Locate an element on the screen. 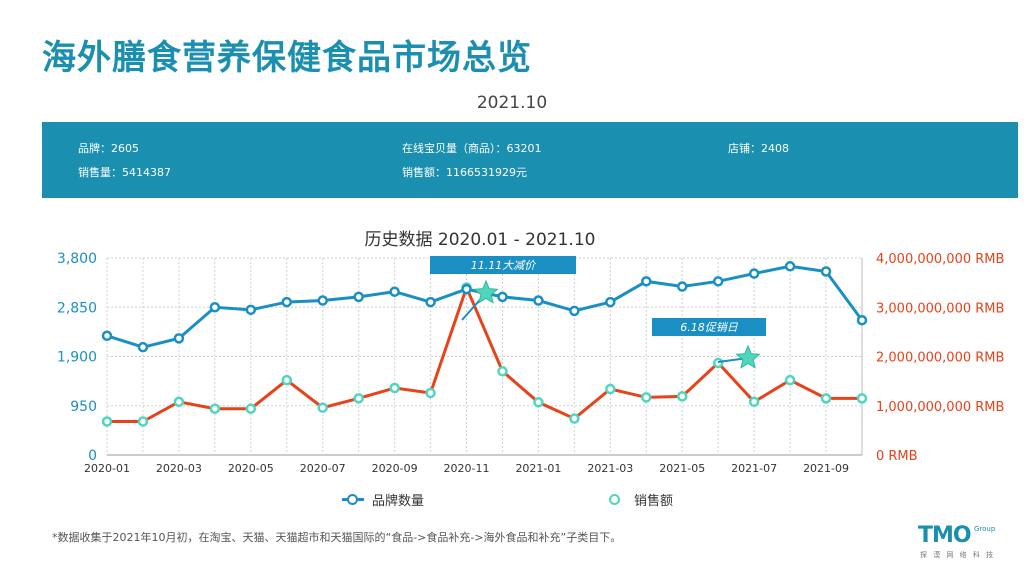 The width and height of the screenshot is (1024, 576). sales-amount-stat: 销售额：1166531929元 is located at coordinates (464, 172).